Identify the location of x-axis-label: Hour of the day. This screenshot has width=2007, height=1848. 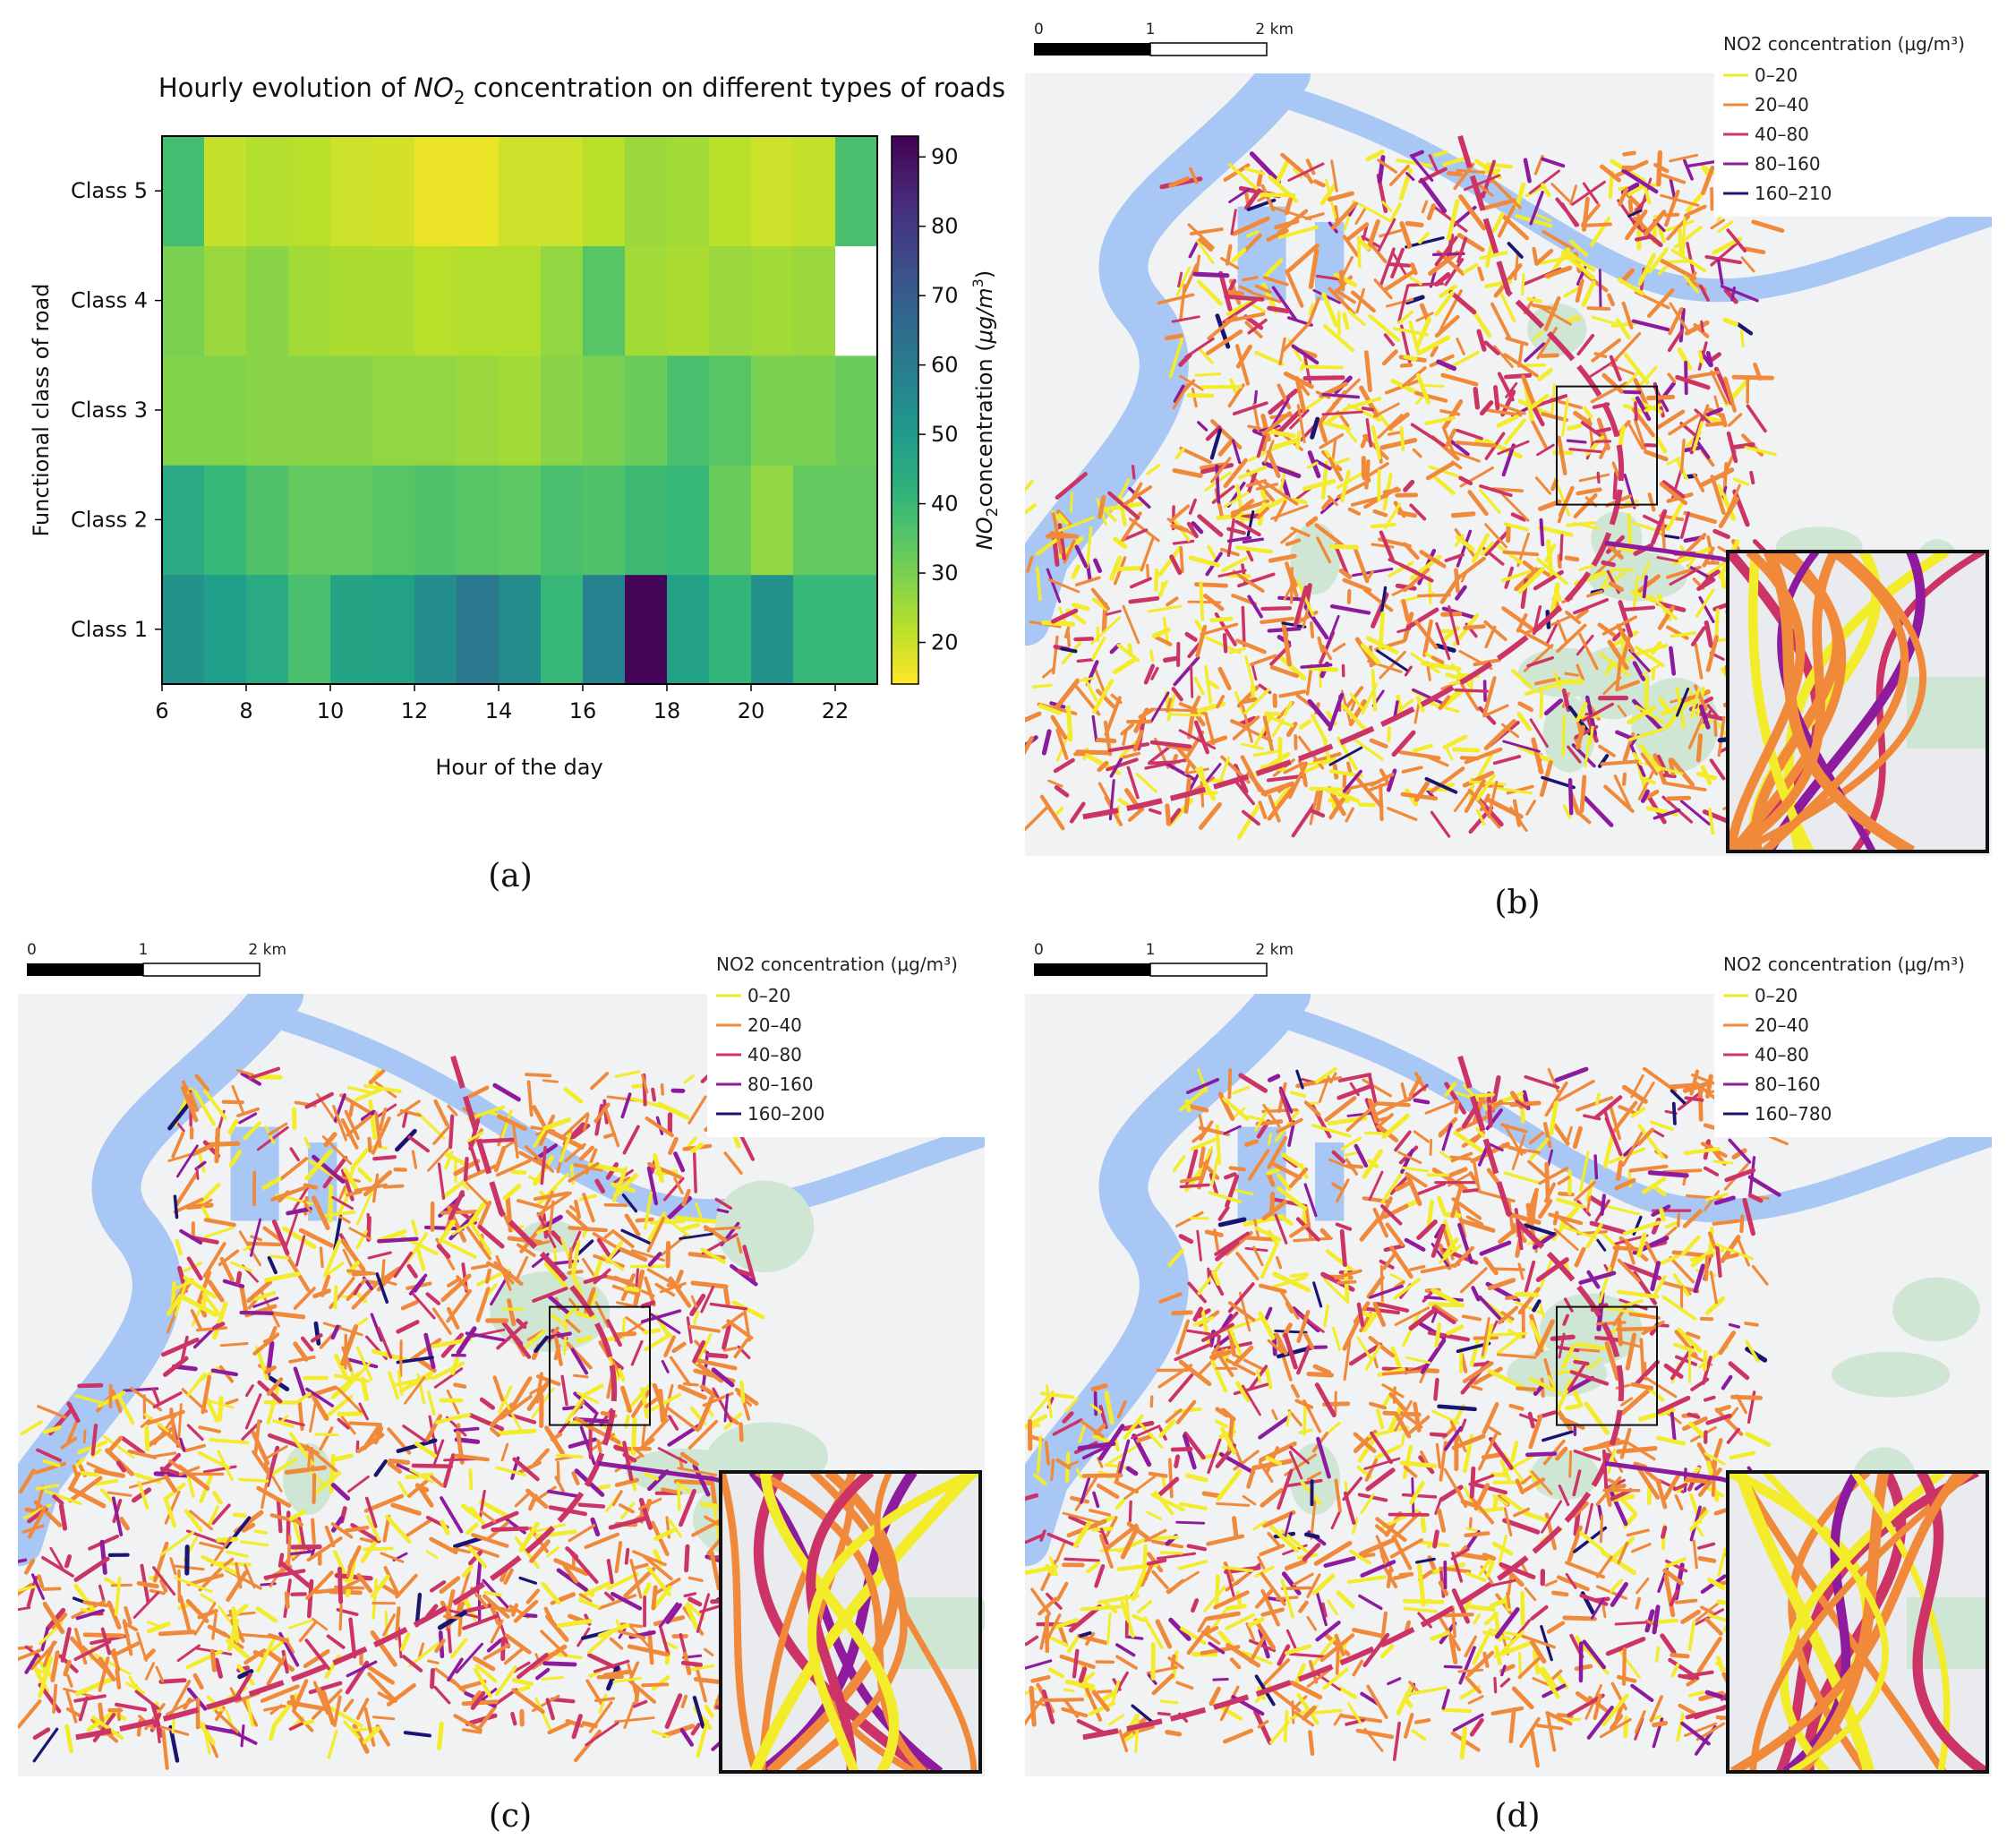
(518, 767).